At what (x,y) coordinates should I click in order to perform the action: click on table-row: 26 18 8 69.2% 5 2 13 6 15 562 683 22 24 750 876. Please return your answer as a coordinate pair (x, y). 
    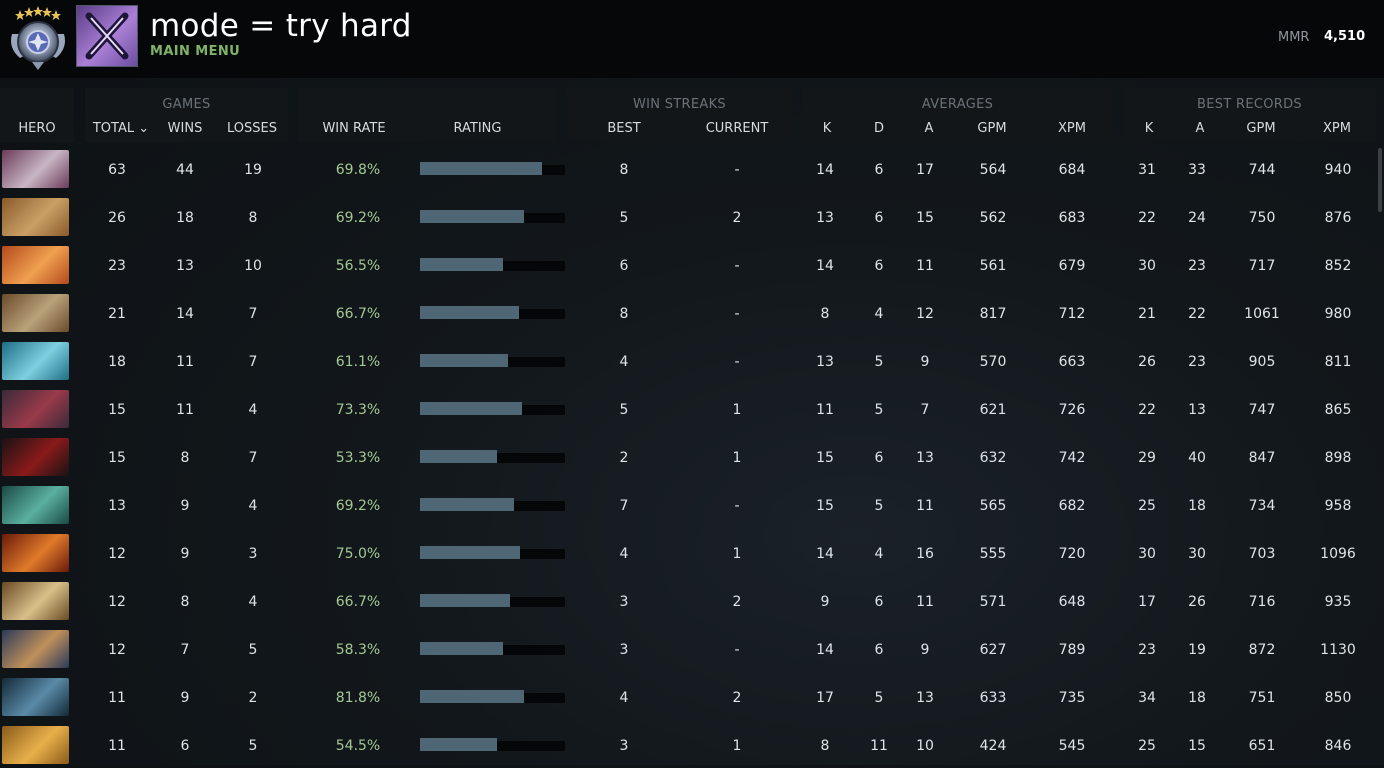
    Looking at the image, I should click on (688, 218).